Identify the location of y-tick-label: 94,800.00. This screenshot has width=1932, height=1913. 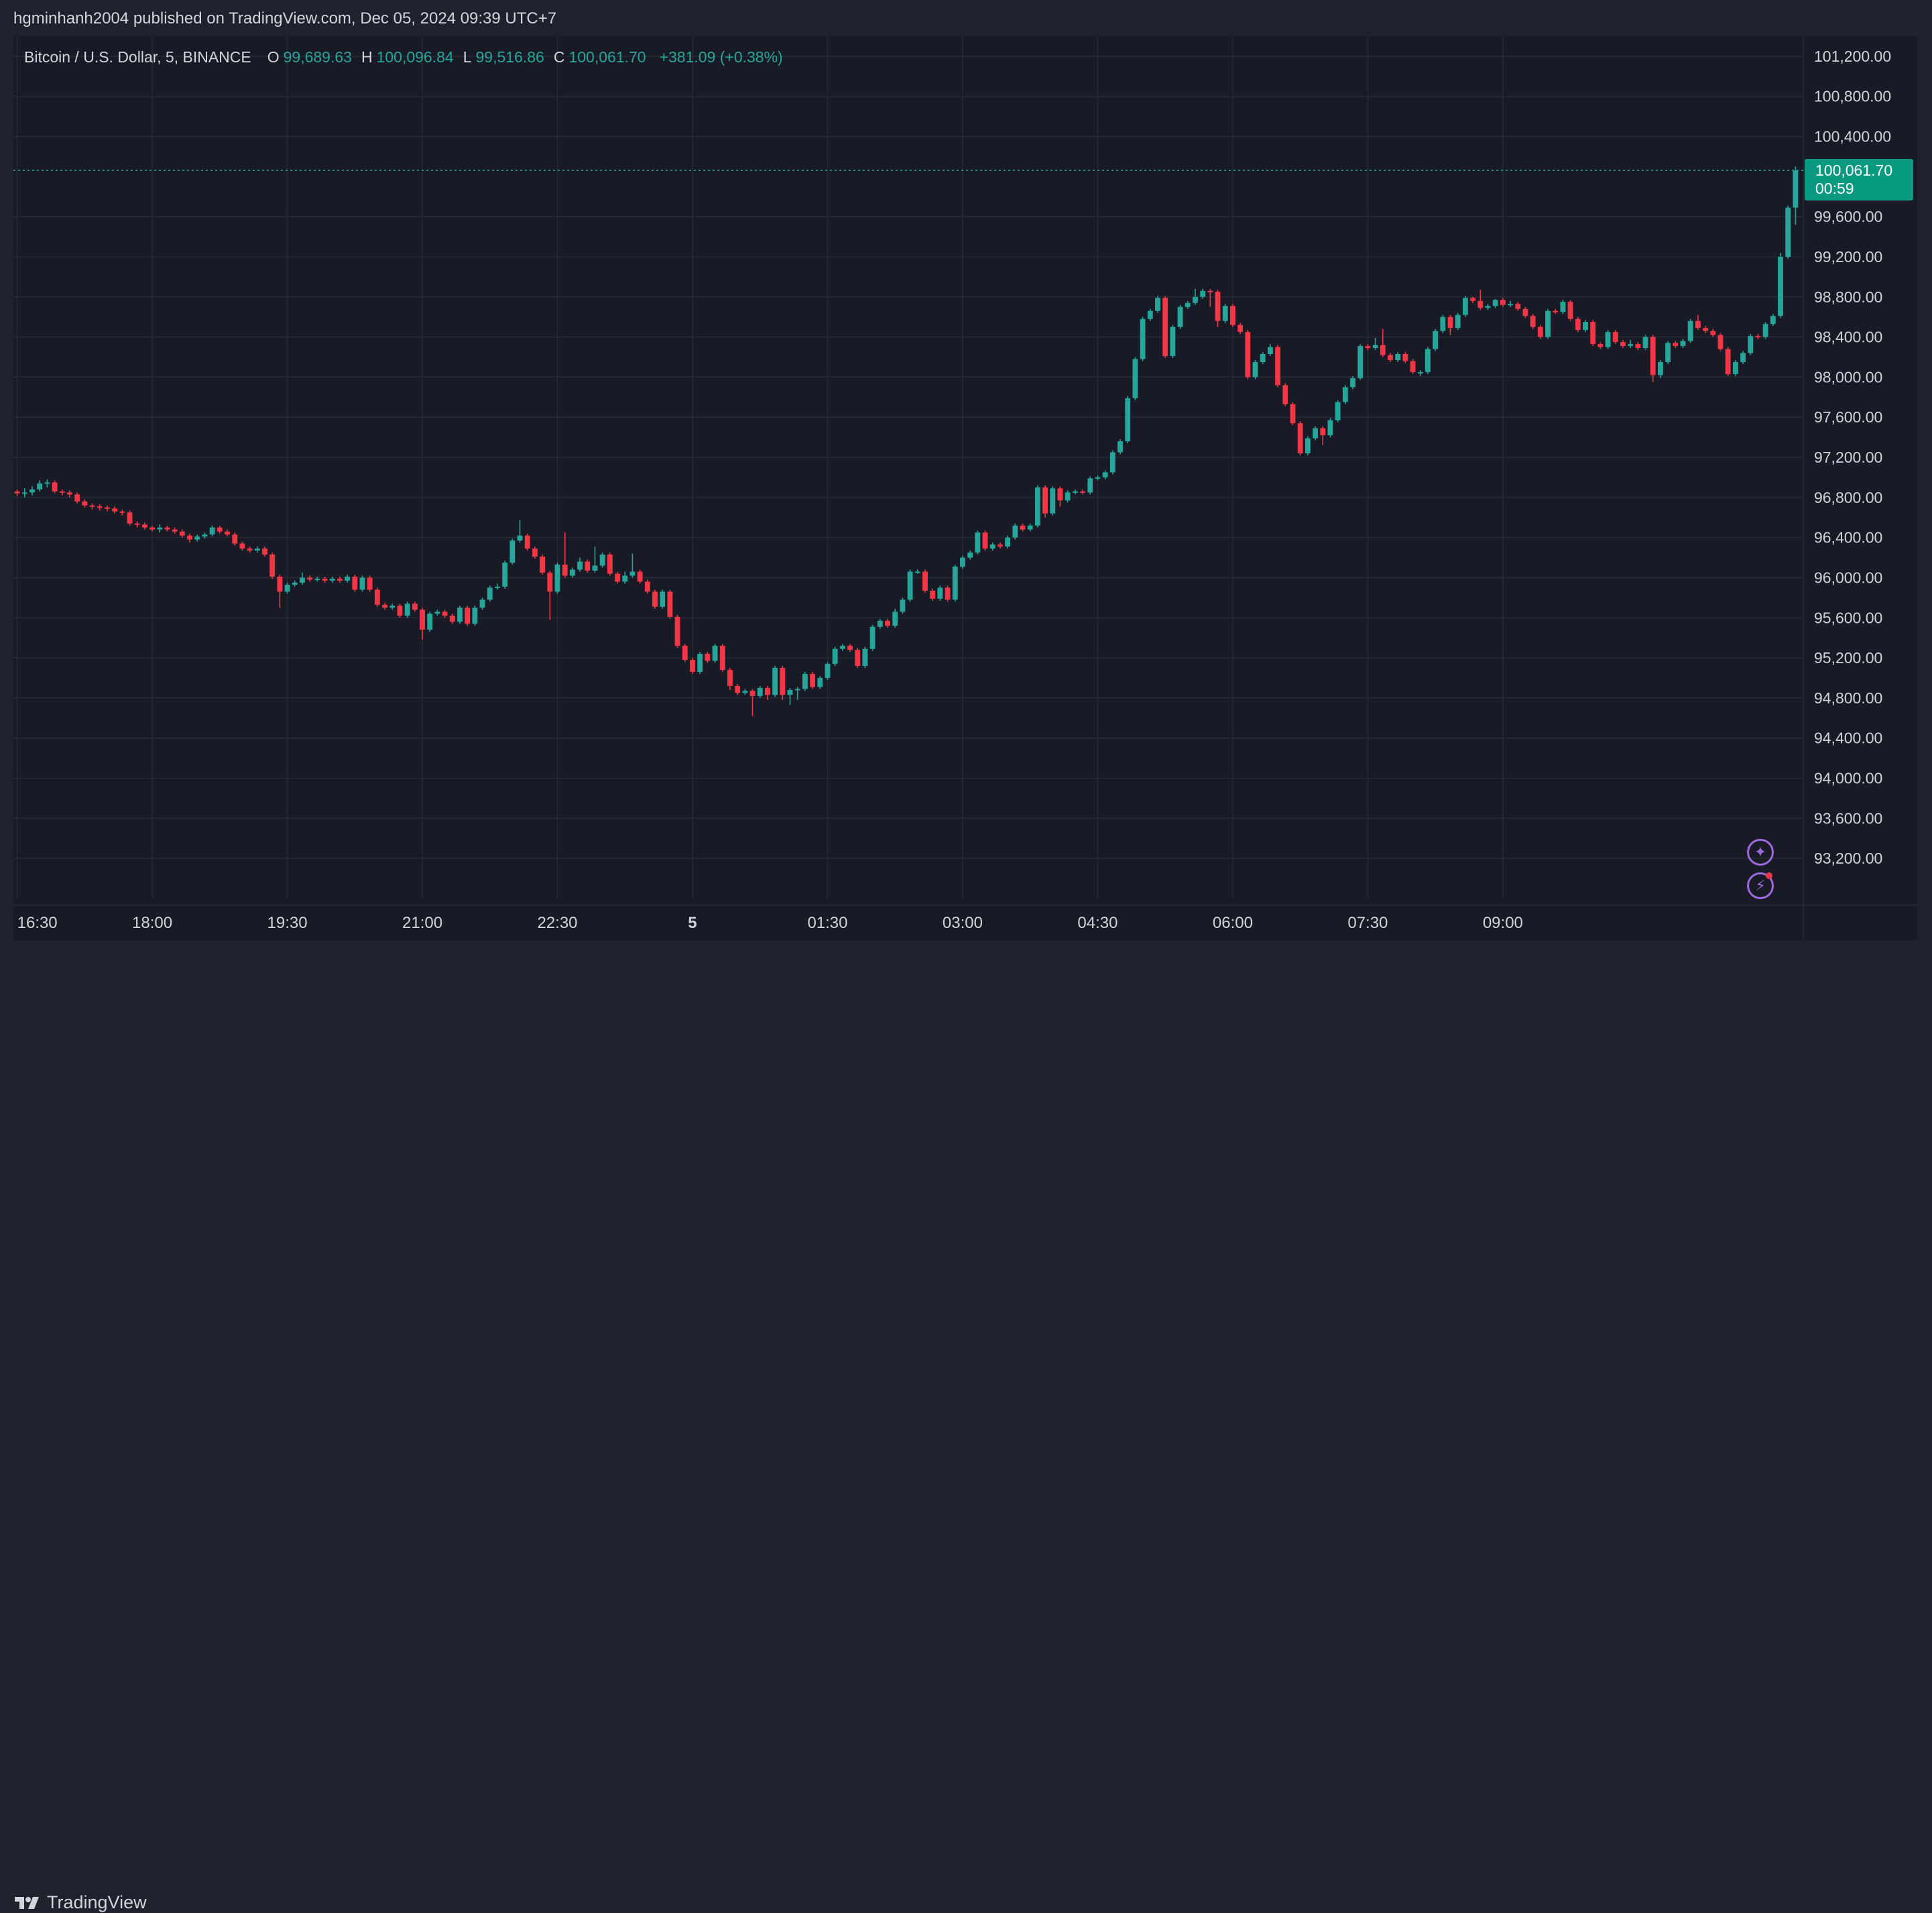
(1848, 698).